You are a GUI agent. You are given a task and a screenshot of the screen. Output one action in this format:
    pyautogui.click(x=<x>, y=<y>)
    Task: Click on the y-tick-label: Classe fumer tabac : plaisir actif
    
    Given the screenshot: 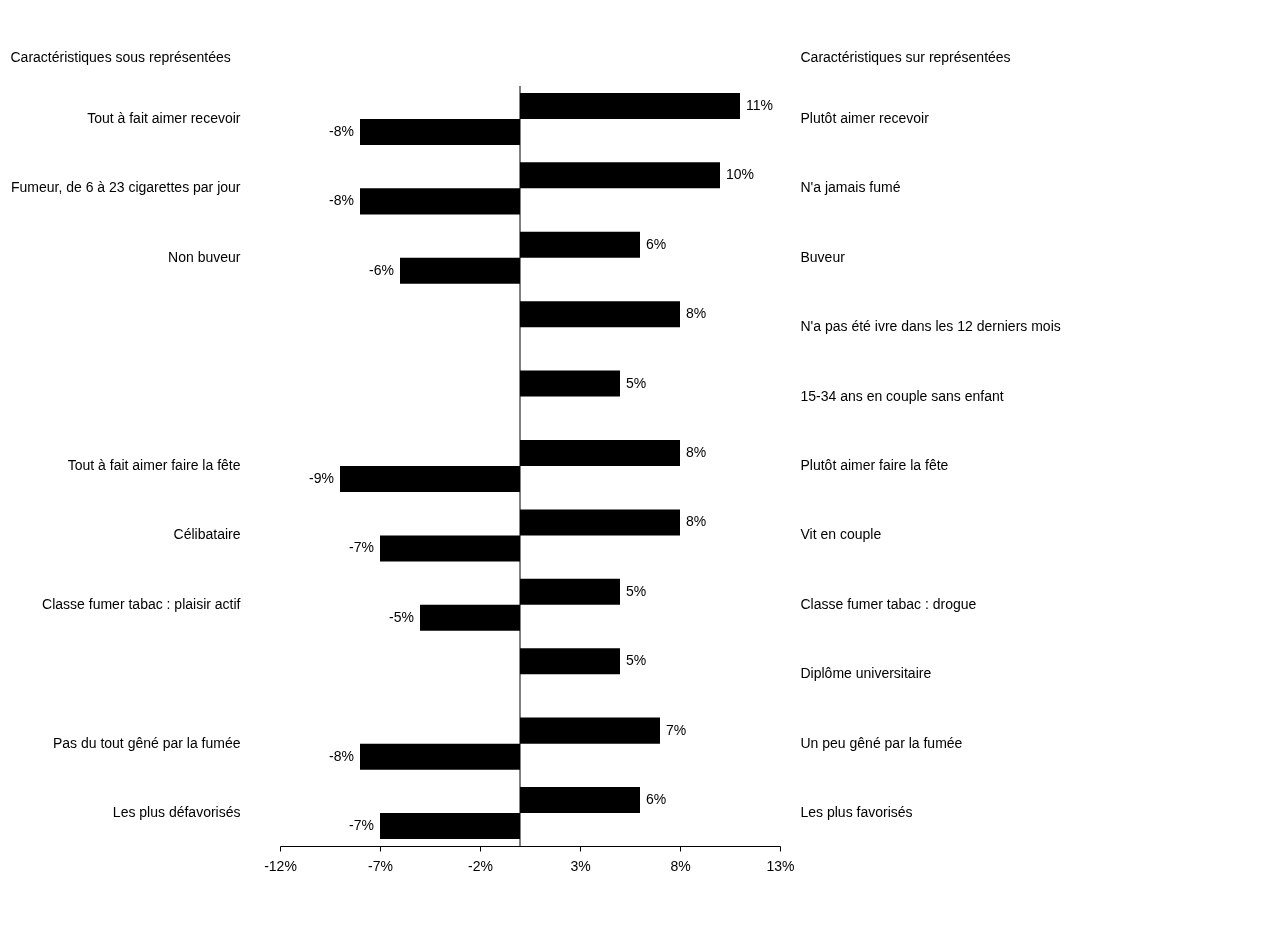 What is the action you would take?
    pyautogui.click(x=141, y=603)
    